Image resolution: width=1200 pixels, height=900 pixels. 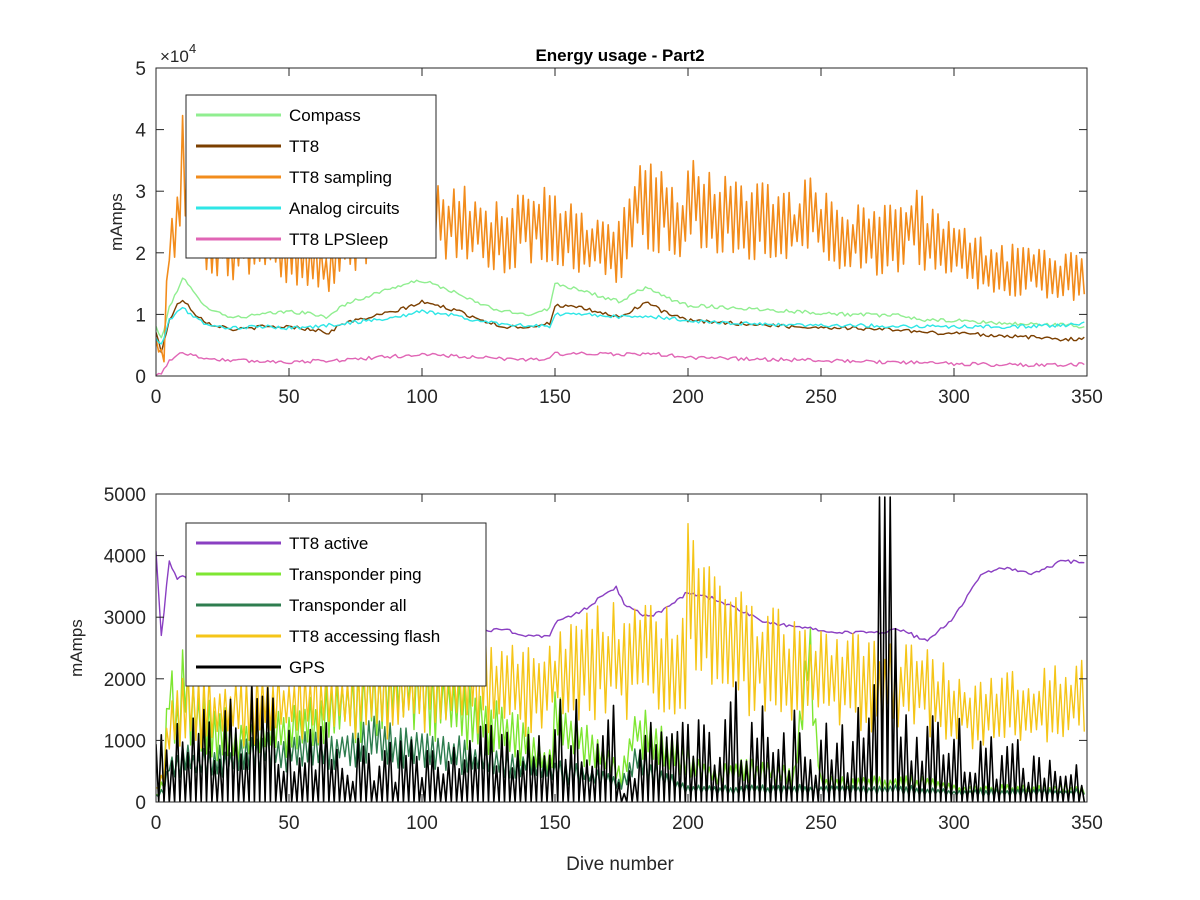 I want to click on exponent-power: 4, so click(x=192, y=48).